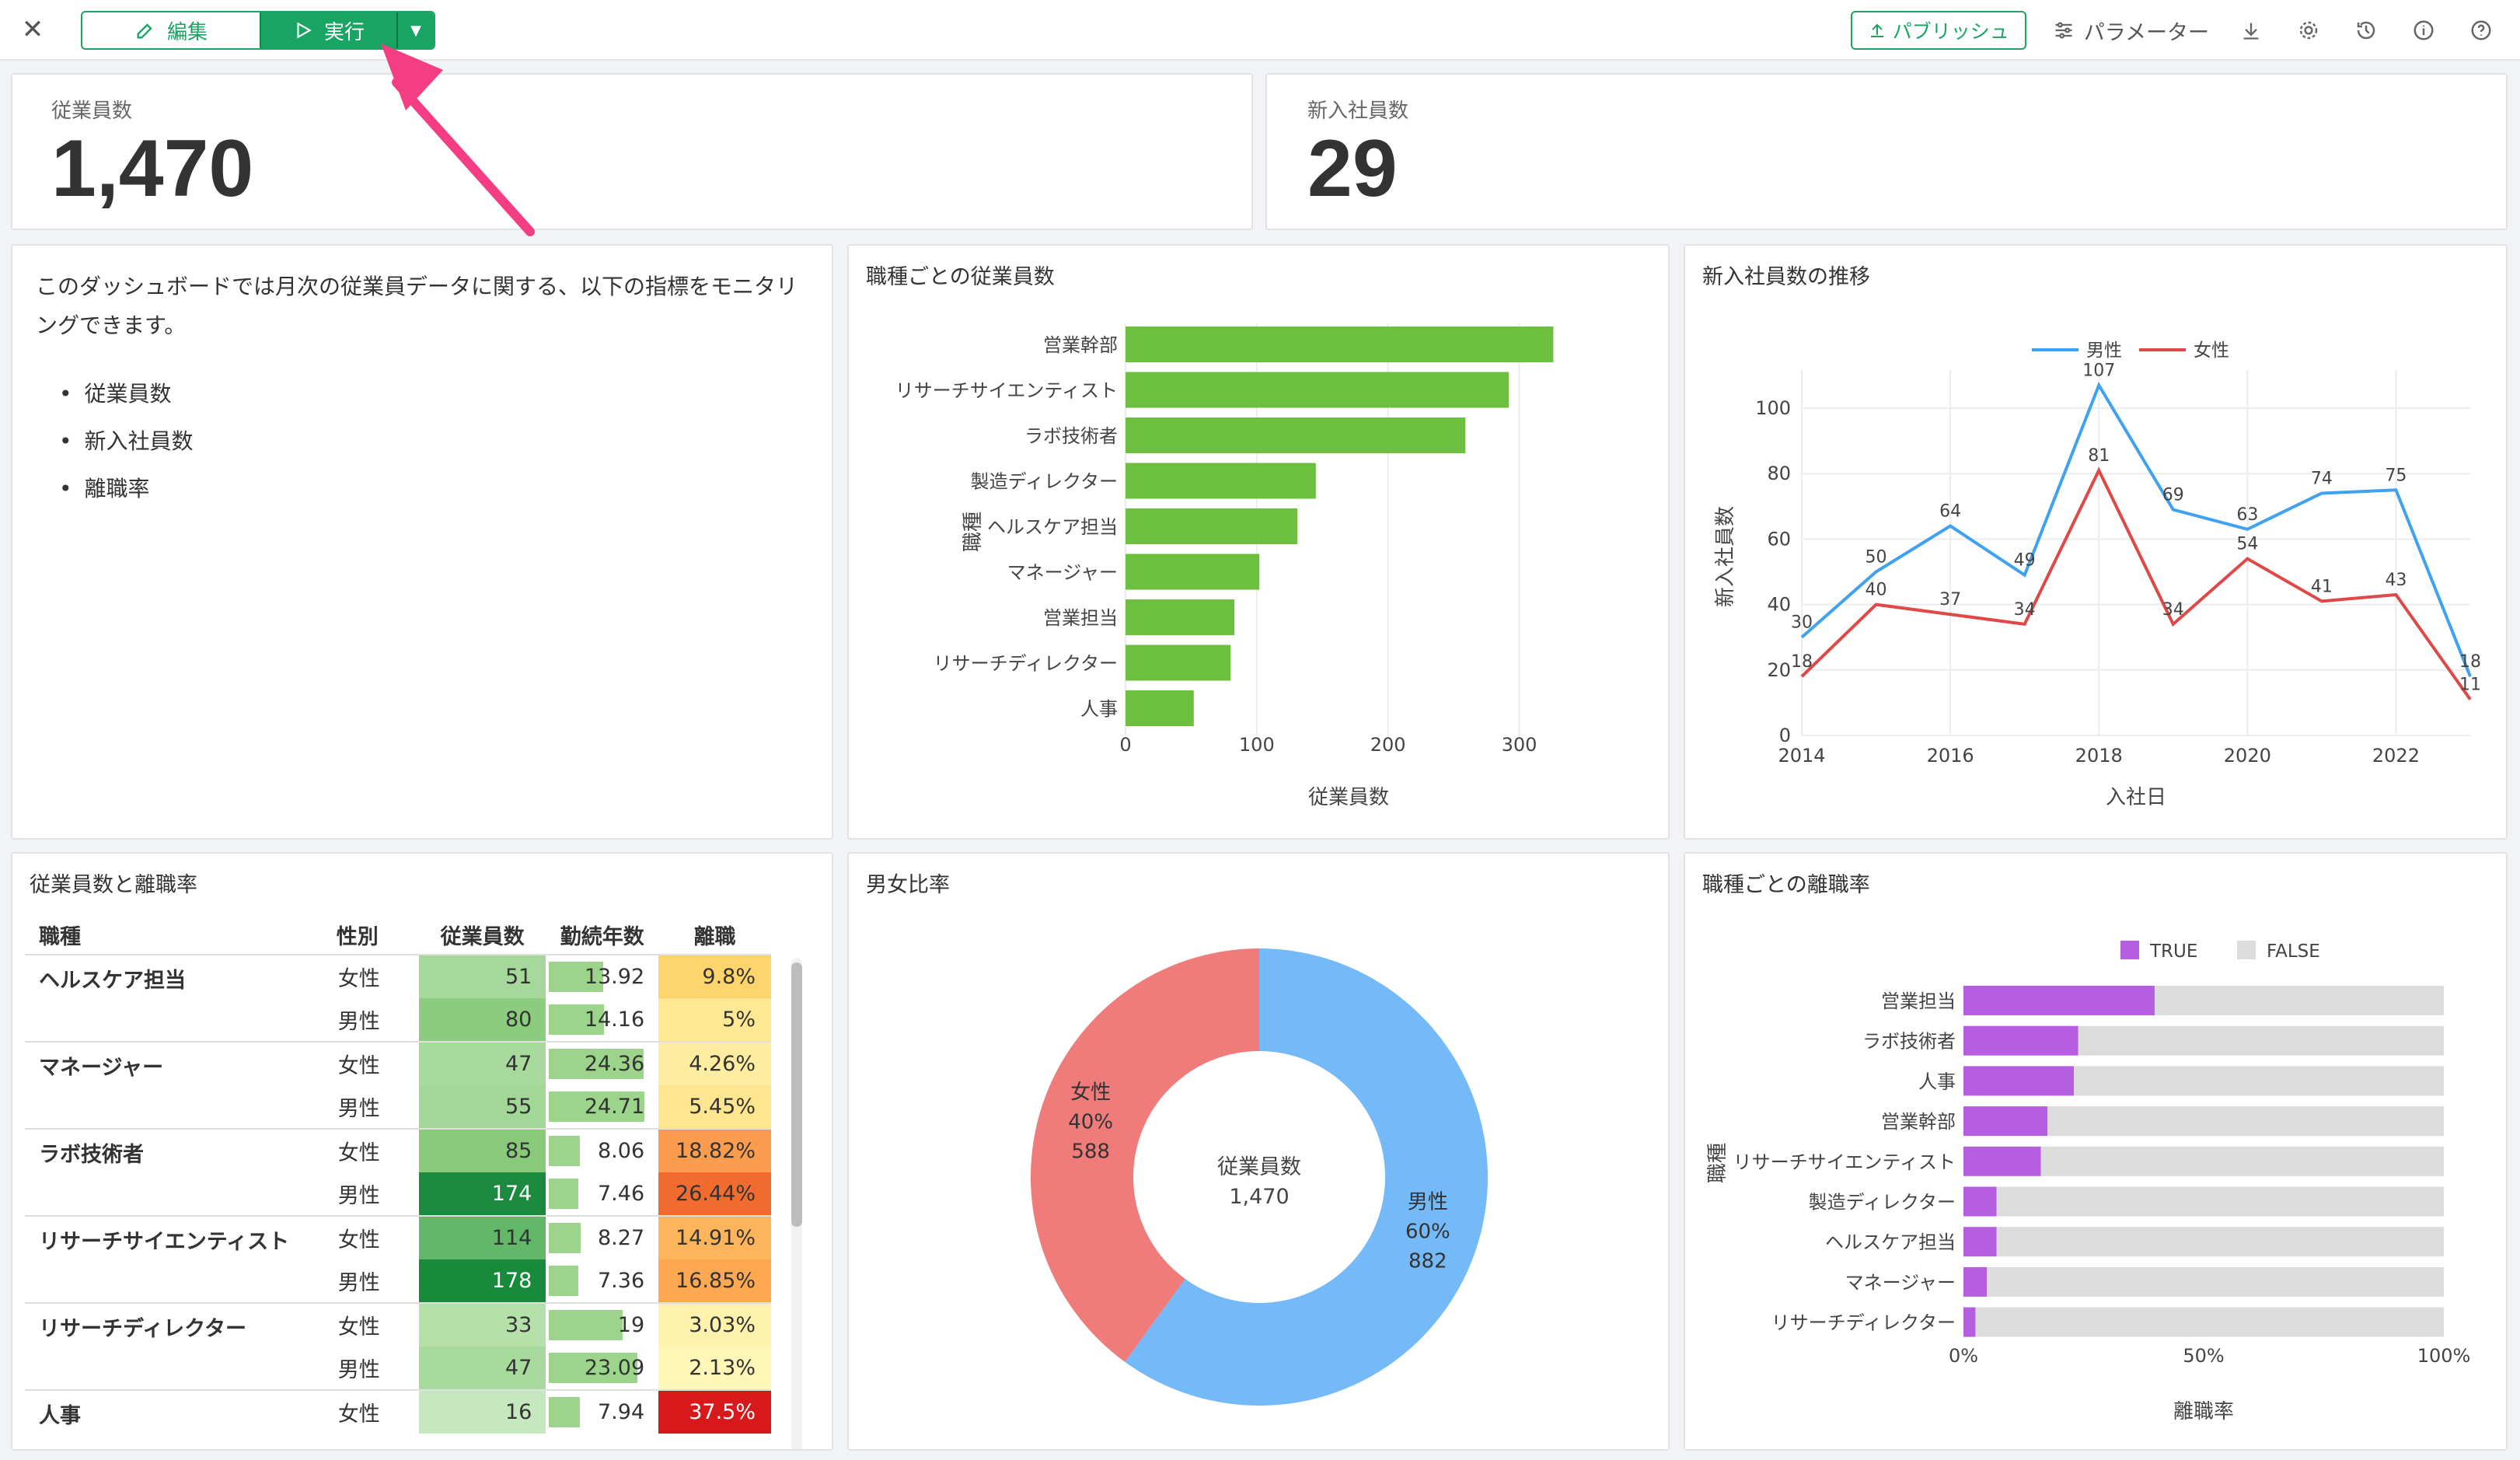 This screenshot has height=1460, width=2520. Describe the element at coordinates (602, 937) in the screenshot. I see `column-header: 勤続年数` at that location.